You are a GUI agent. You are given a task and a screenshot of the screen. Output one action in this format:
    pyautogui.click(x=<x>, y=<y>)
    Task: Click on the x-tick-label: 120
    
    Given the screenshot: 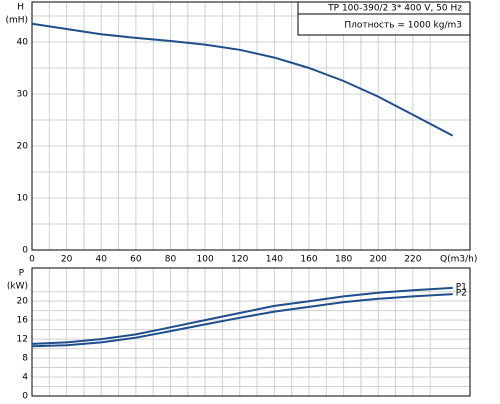 What is the action you would take?
    pyautogui.click(x=239, y=260)
    